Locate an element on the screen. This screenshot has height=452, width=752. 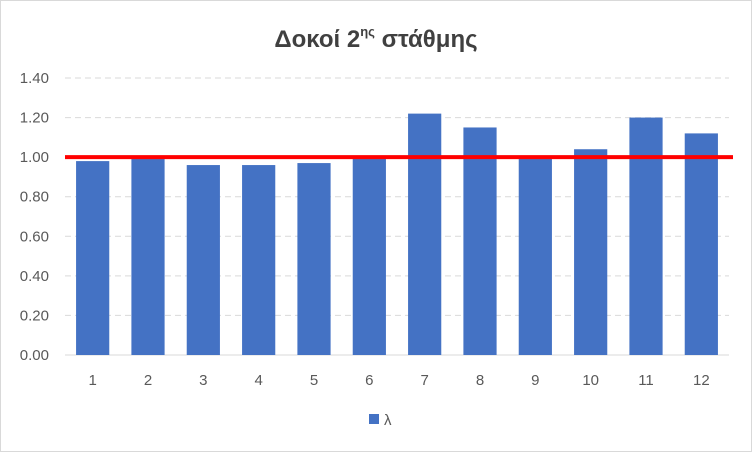
chart-title: Δοκοί 2ης στάθμης is located at coordinates (375, 38).